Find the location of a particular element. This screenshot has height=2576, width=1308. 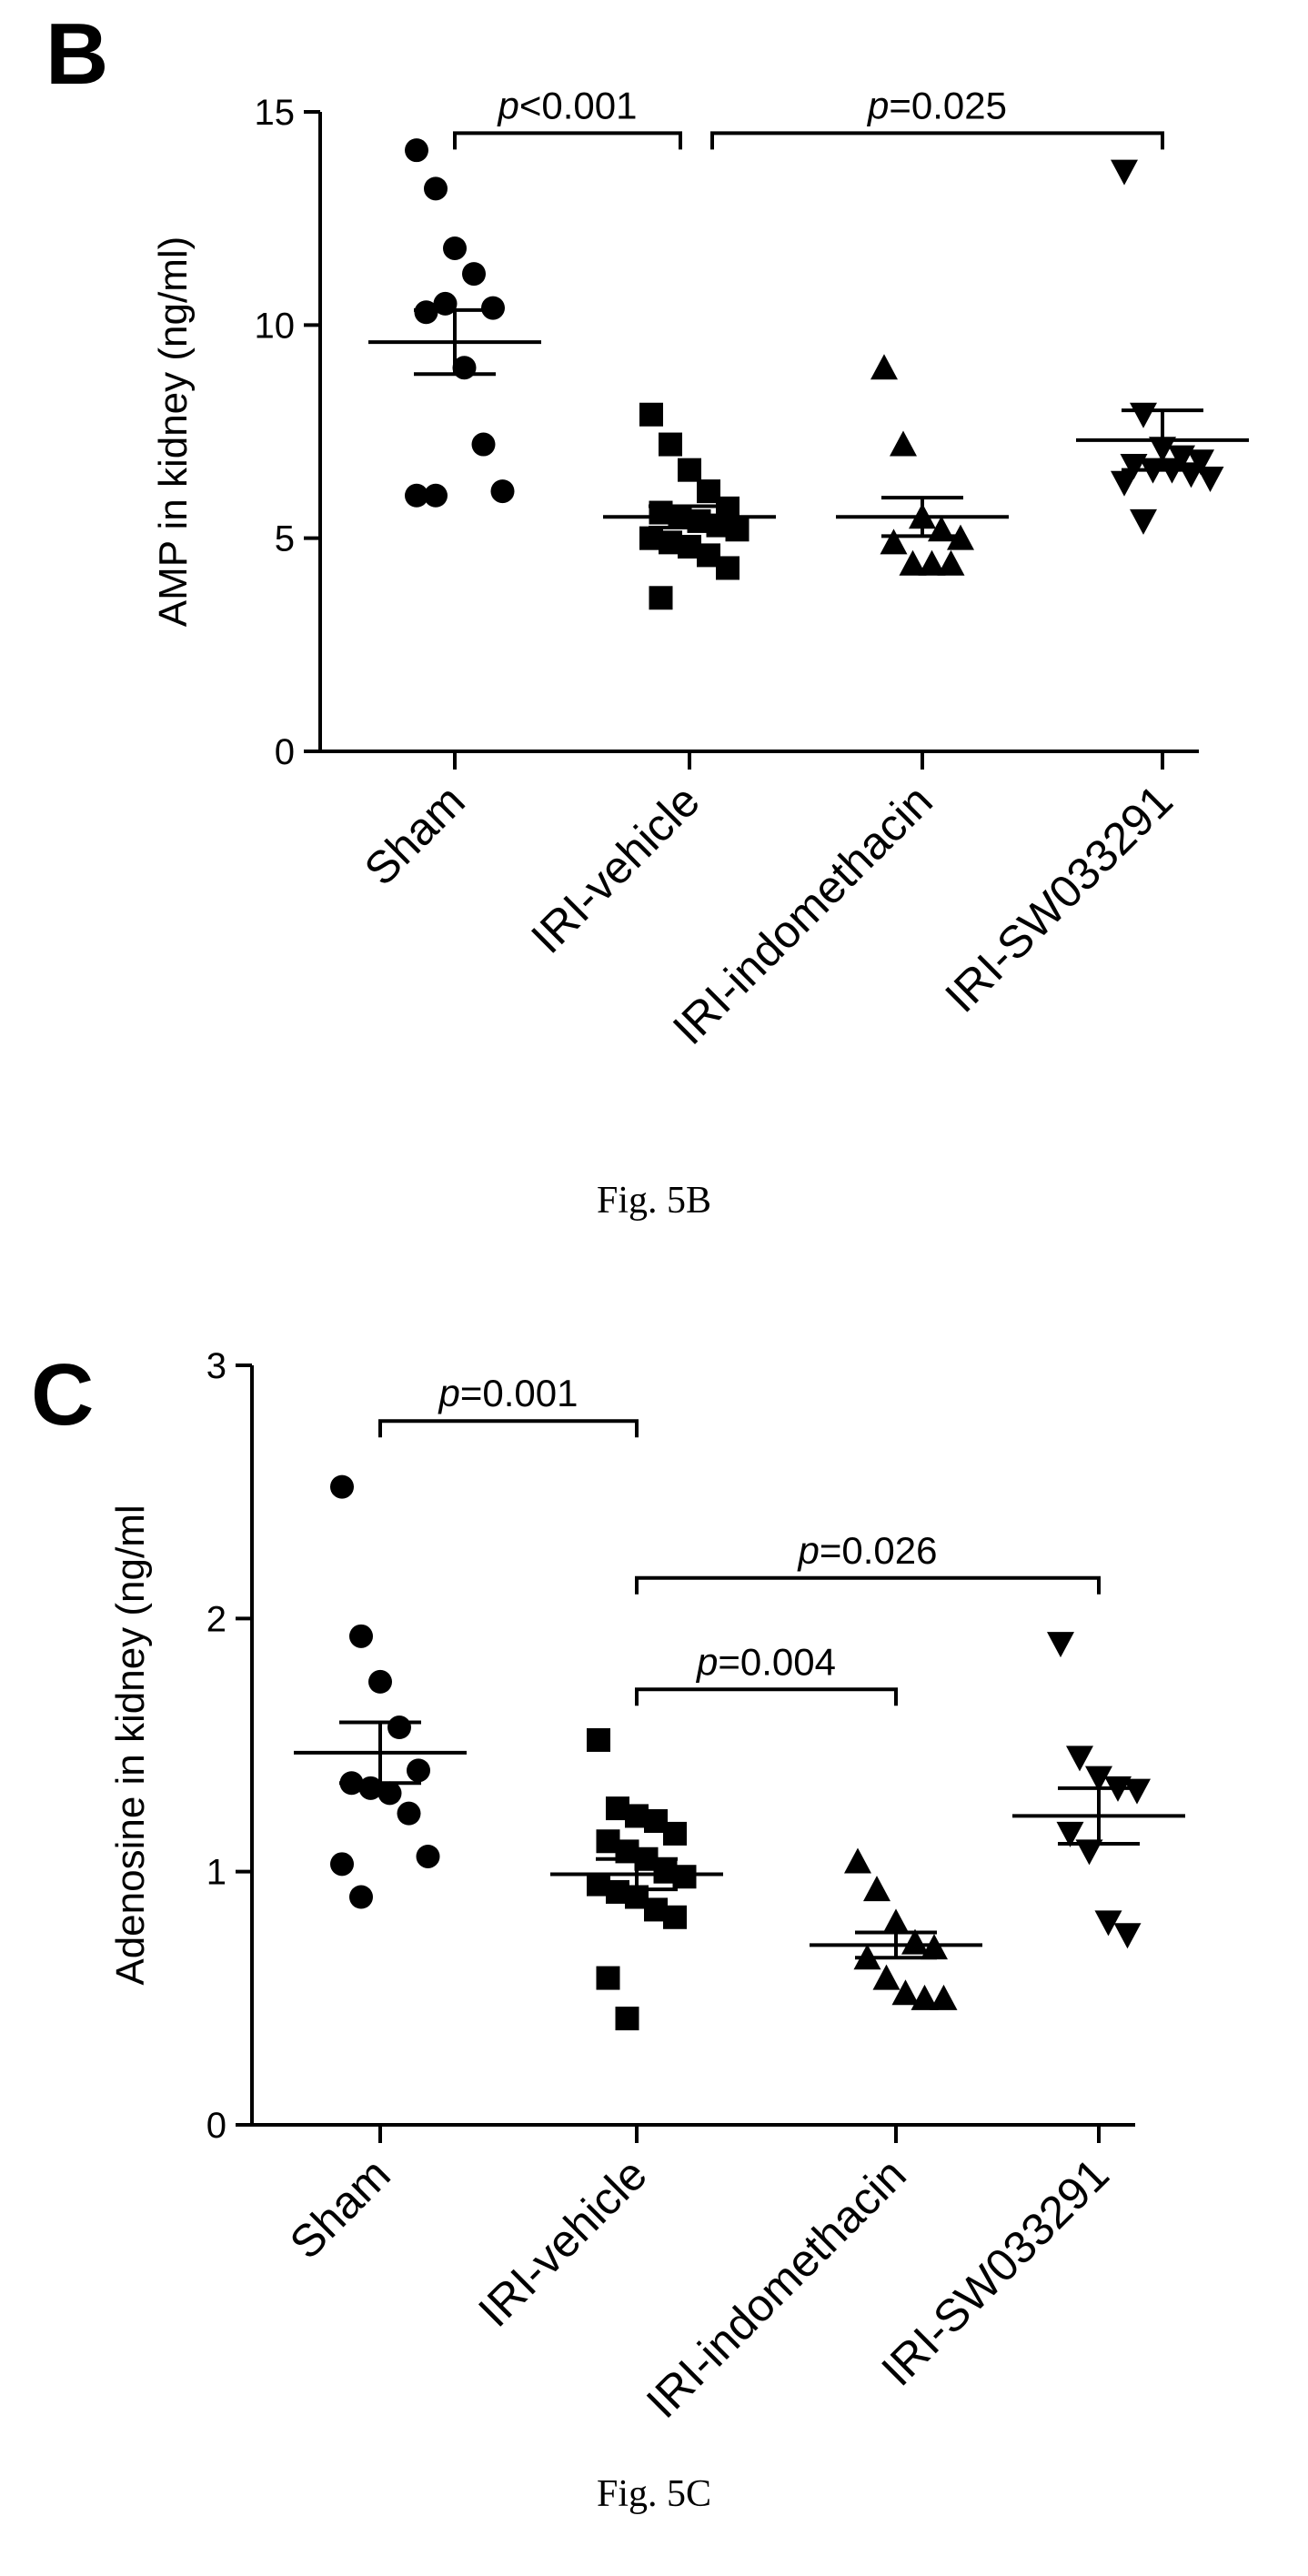

x-tick-label: IRI-SW033291 is located at coordinates (1058, 898).